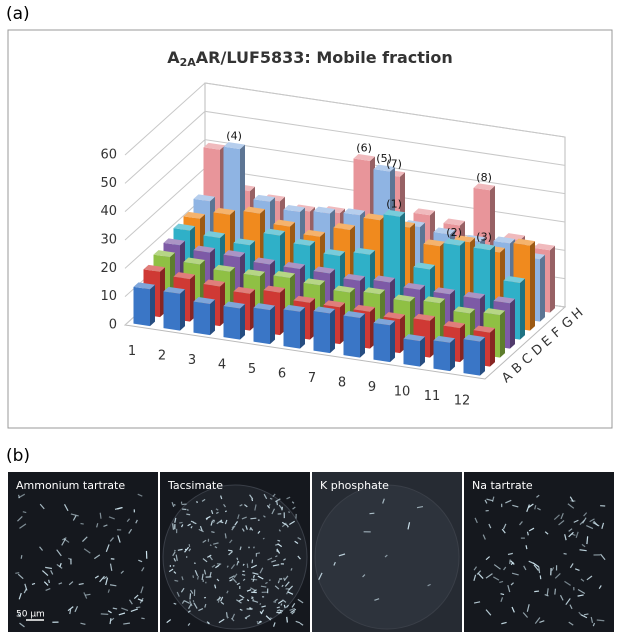 The height and width of the screenshot is (635, 624). I want to click on annotation: (5), so click(384, 158).